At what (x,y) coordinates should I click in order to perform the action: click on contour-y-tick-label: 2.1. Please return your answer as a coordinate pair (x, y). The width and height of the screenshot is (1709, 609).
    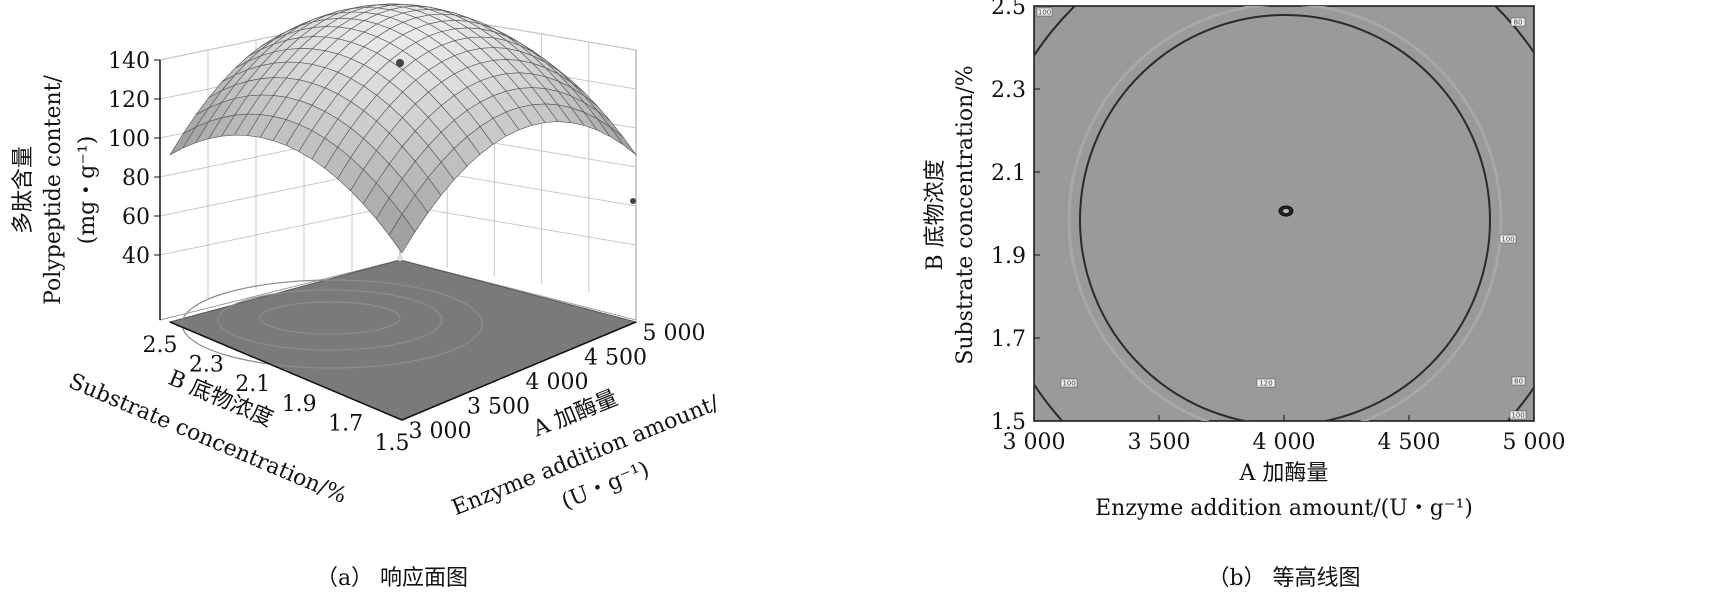
    Looking at the image, I should click on (1008, 173).